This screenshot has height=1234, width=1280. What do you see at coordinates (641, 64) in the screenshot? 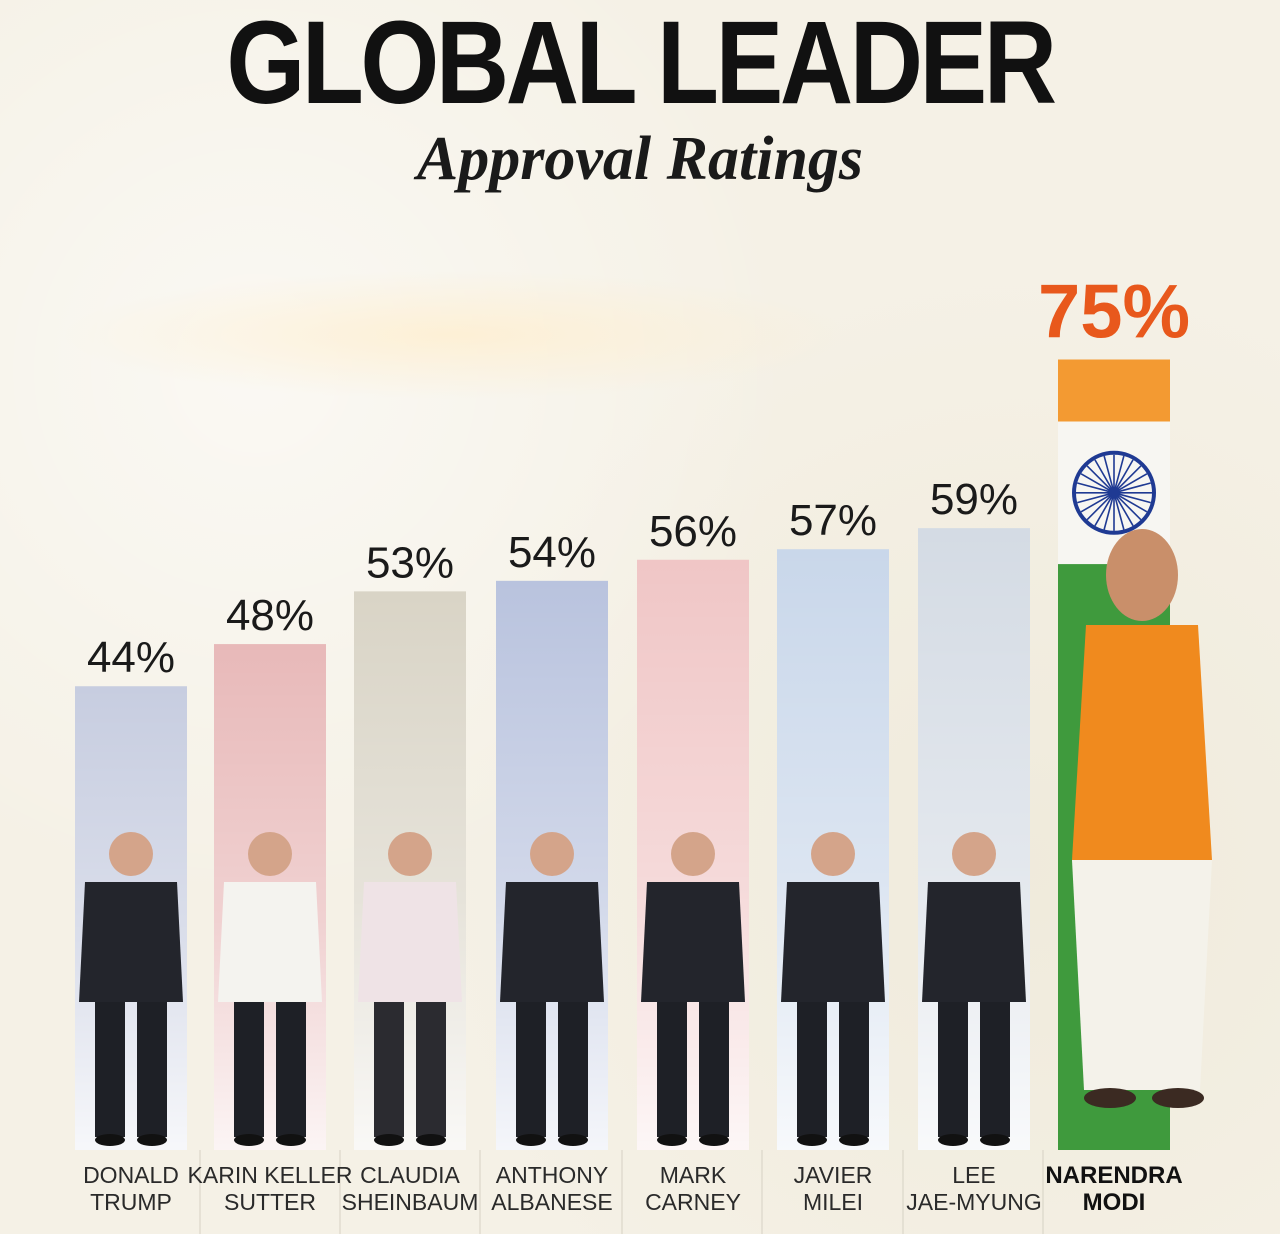
I see `page-title: GLOBAL LEADER` at bounding box center [641, 64].